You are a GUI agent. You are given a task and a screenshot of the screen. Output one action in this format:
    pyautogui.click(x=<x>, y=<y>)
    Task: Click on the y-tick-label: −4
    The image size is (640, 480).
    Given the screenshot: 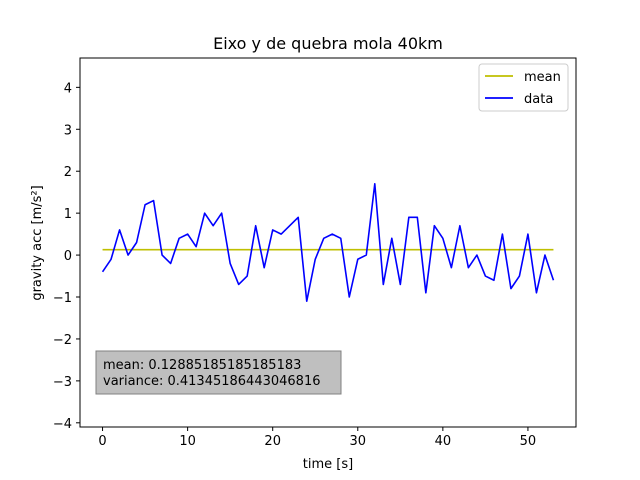 What is the action you would take?
    pyautogui.click(x=62, y=424)
    